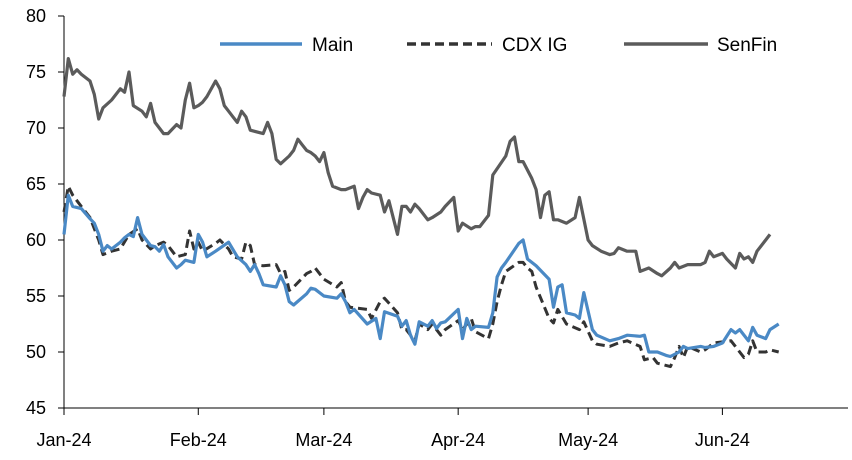 Image resolution: width=852 pixels, height=460 pixels. I want to click on x-tick-label: Jan-24, so click(63, 440).